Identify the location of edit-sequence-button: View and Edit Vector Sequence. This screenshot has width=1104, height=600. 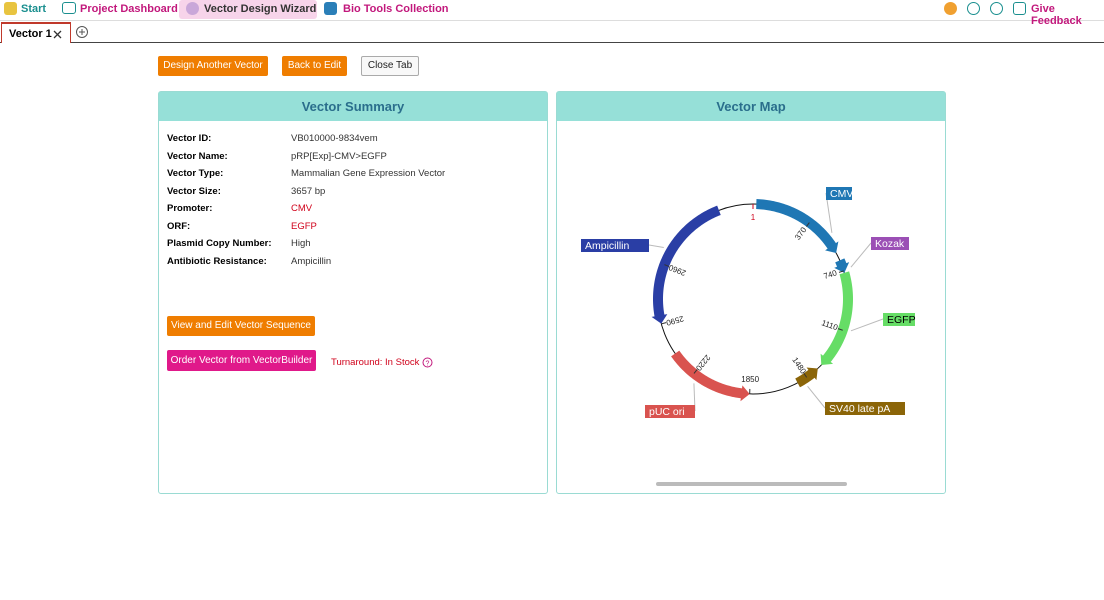
(241, 326).